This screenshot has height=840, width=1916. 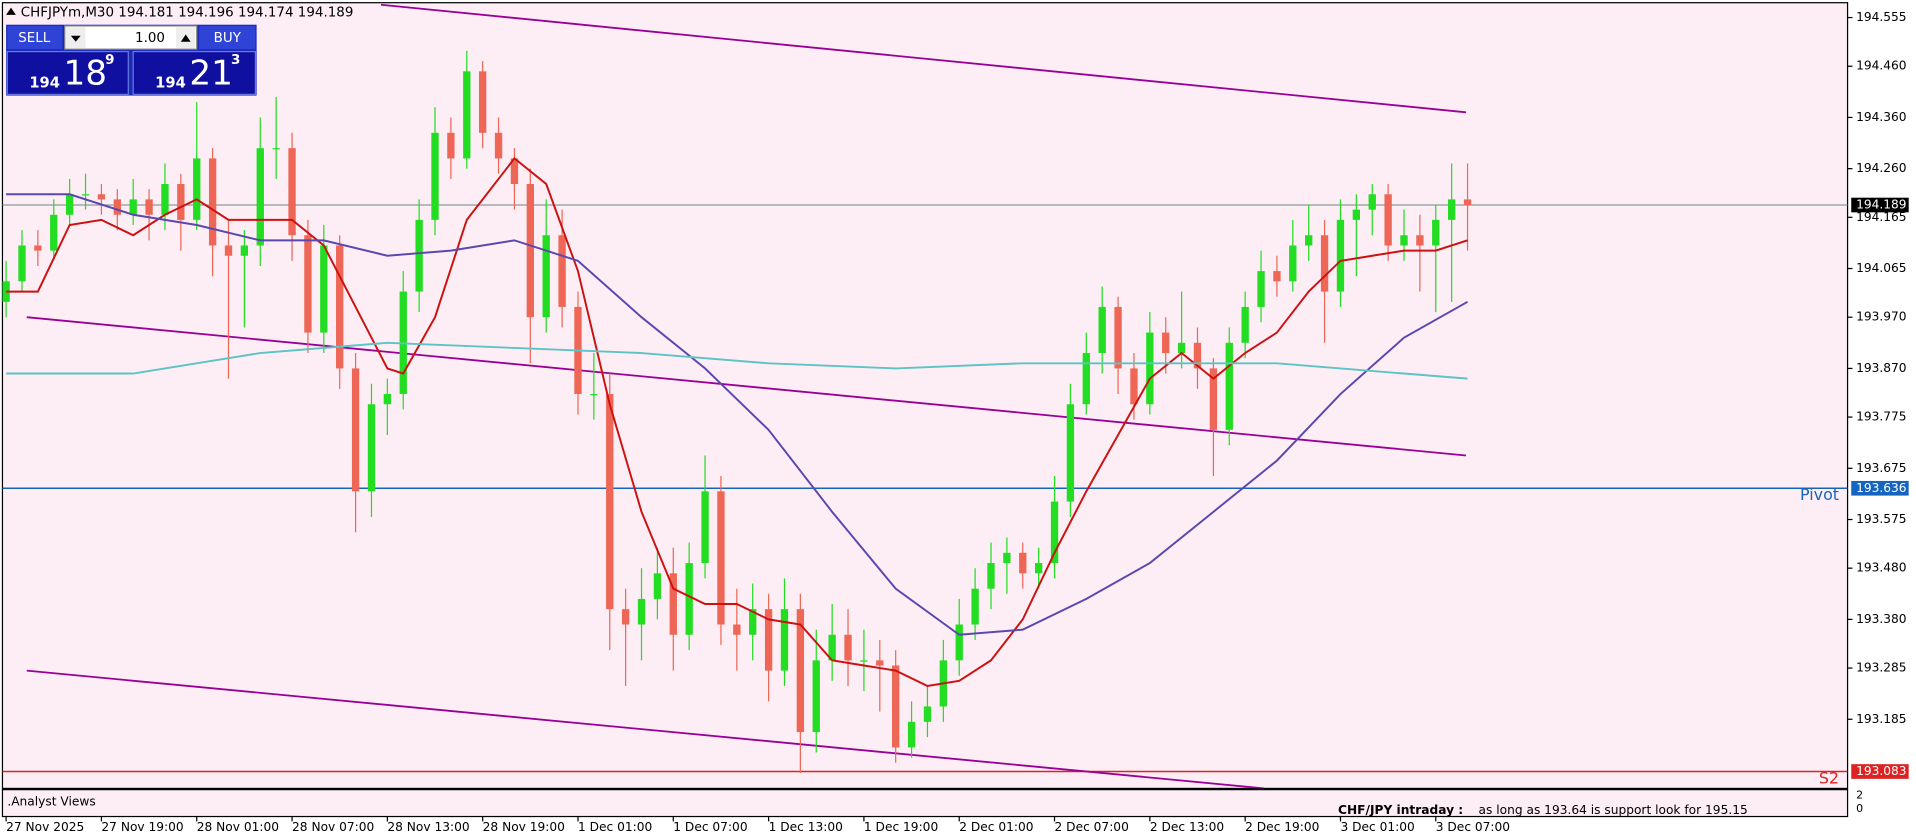 What do you see at coordinates (131, 37) in the screenshot?
I see `lot-input` at bounding box center [131, 37].